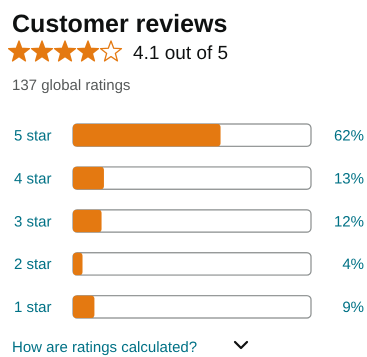  What do you see at coordinates (353, 307) in the screenshot?
I see `data-label: 9%` at bounding box center [353, 307].